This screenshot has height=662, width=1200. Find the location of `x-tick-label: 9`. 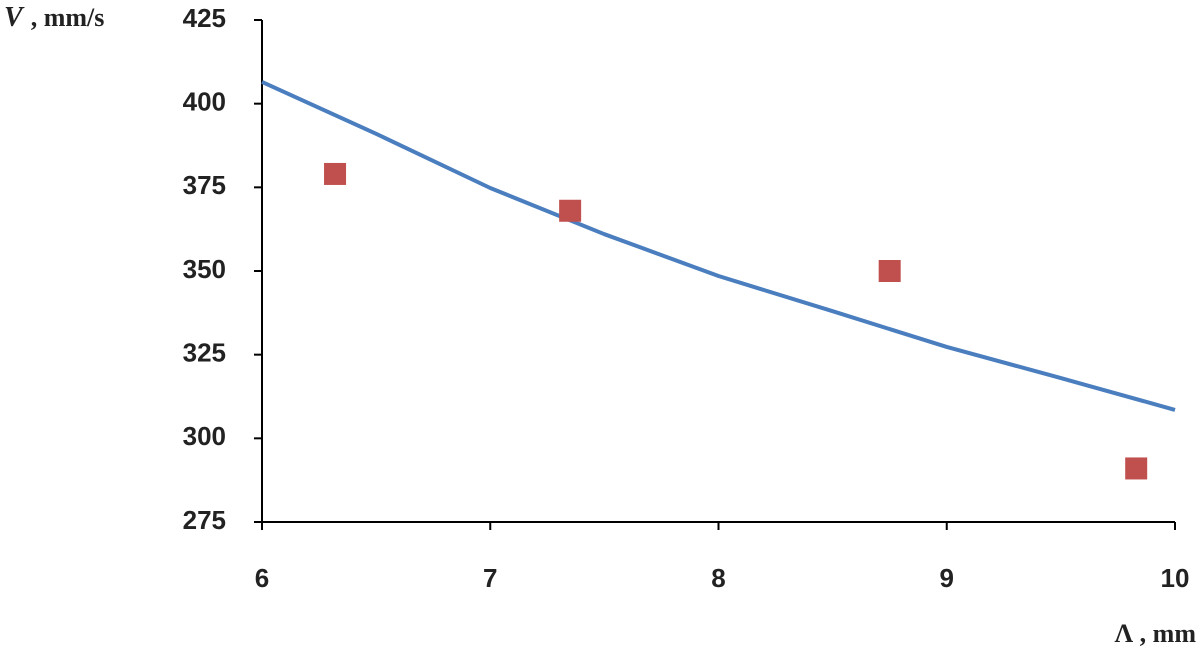

x-tick-label: 9 is located at coordinates (947, 578).